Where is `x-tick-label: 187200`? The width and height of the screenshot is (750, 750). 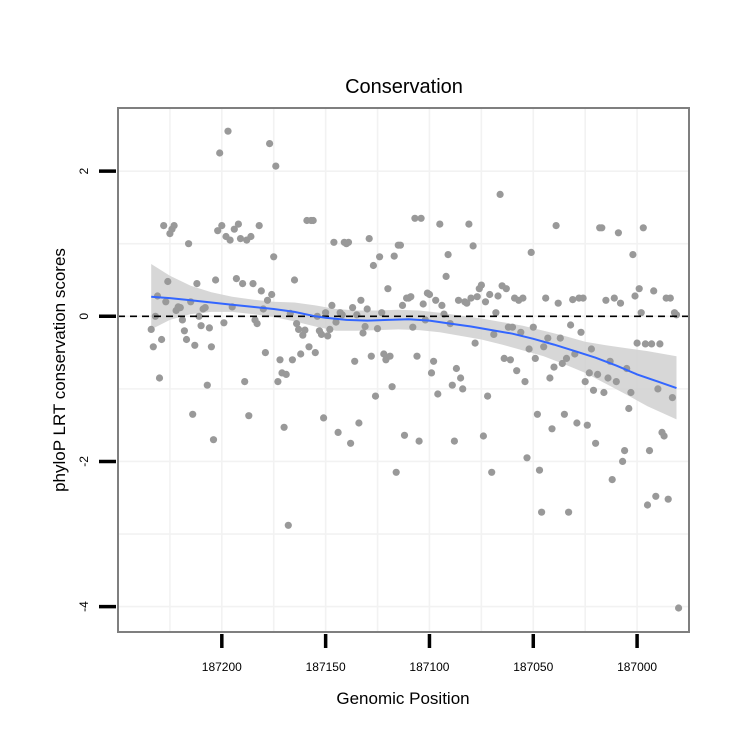
x-tick-label: 187200 is located at coordinates (222, 667).